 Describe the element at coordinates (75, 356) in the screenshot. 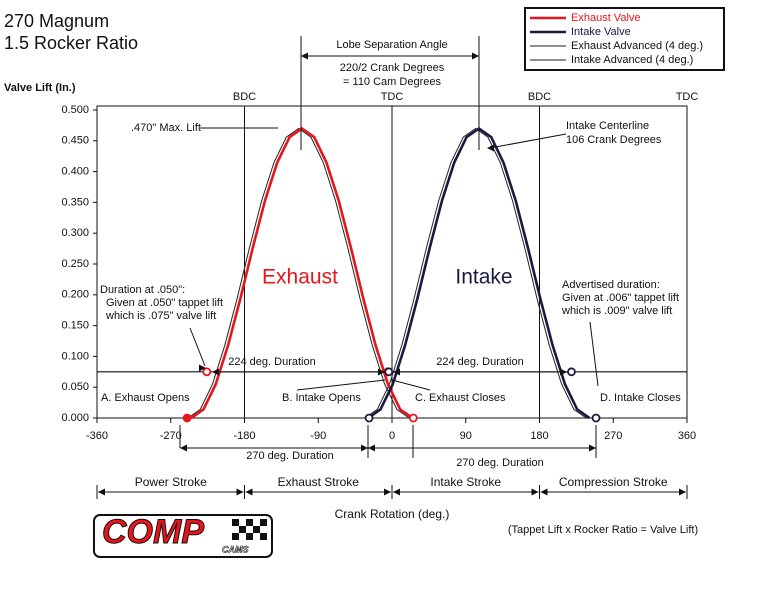

I see `y-tick-label: 0.100` at that location.